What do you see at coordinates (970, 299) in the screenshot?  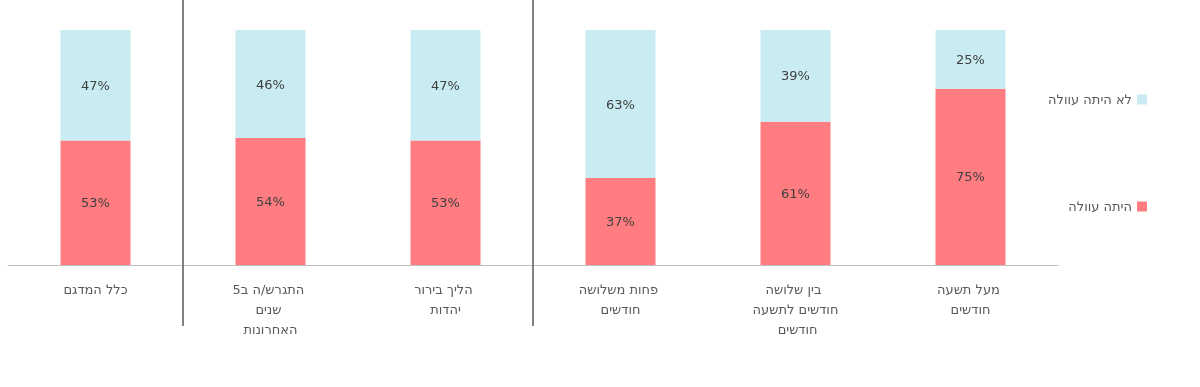 I see `x-tick-label: מעל תשעה חודשים` at bounding box center [970, 299].